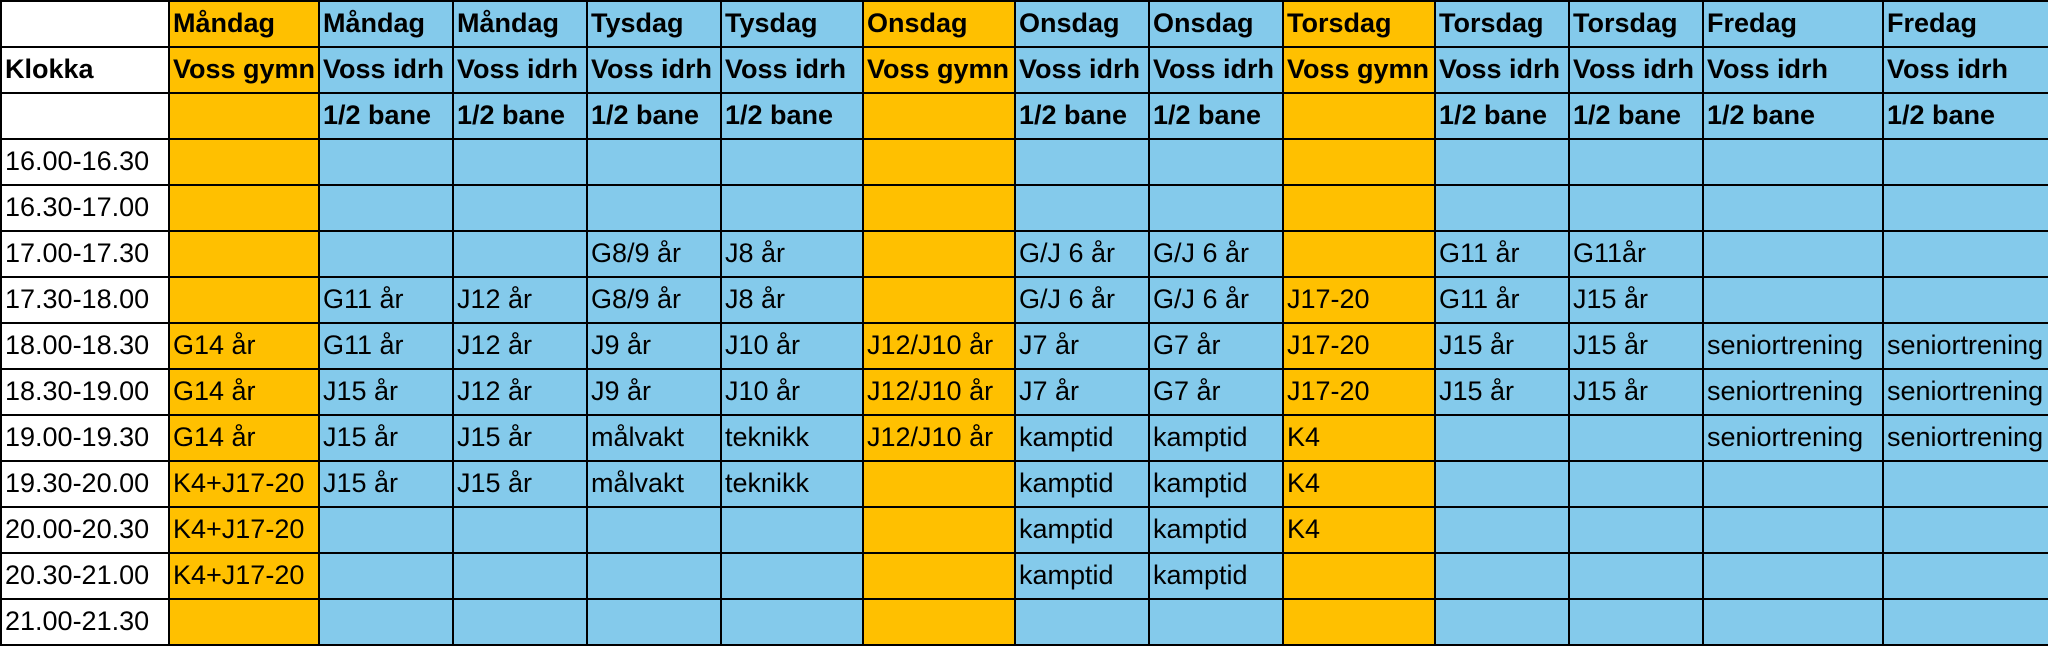 The width and height of the screenshot is (2048, 652). Describe the element at coordinates (655, 485) in the screenshot. I see `booking-cell: målvakt` at that location.